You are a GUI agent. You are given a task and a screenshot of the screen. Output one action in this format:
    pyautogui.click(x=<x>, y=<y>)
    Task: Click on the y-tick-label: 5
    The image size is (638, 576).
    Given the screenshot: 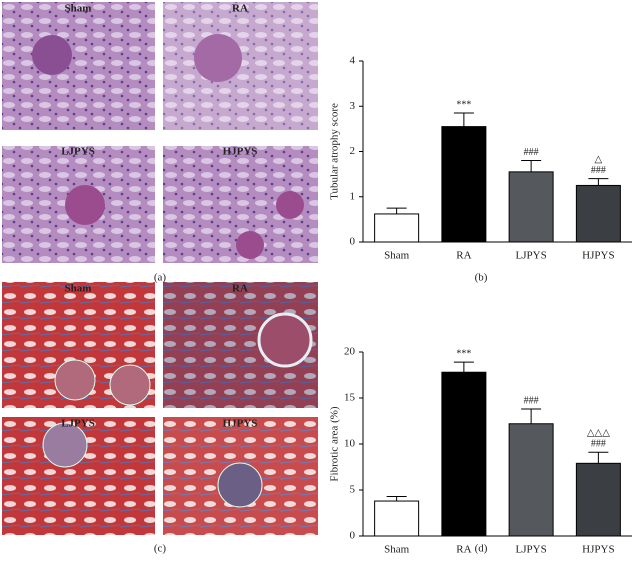 What is the action you would take?
    pyautogui.click(x=353, y=490)
    